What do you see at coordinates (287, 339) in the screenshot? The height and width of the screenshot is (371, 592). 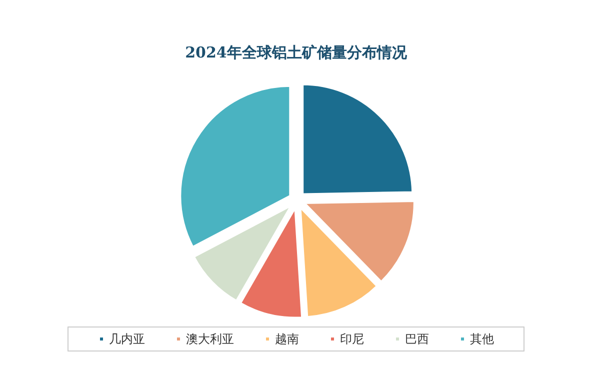 I see `legend-label: 越南` at bounding box center [287, 339].